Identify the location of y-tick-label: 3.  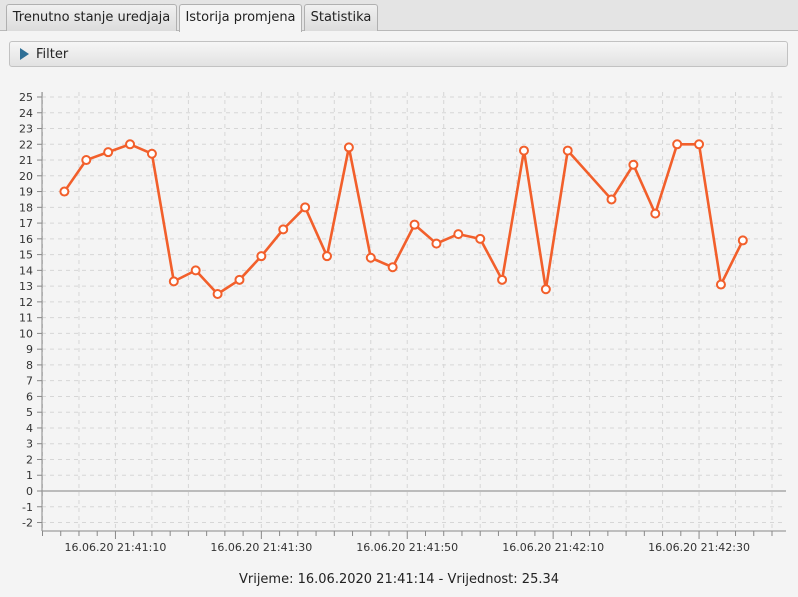
(29, 444).